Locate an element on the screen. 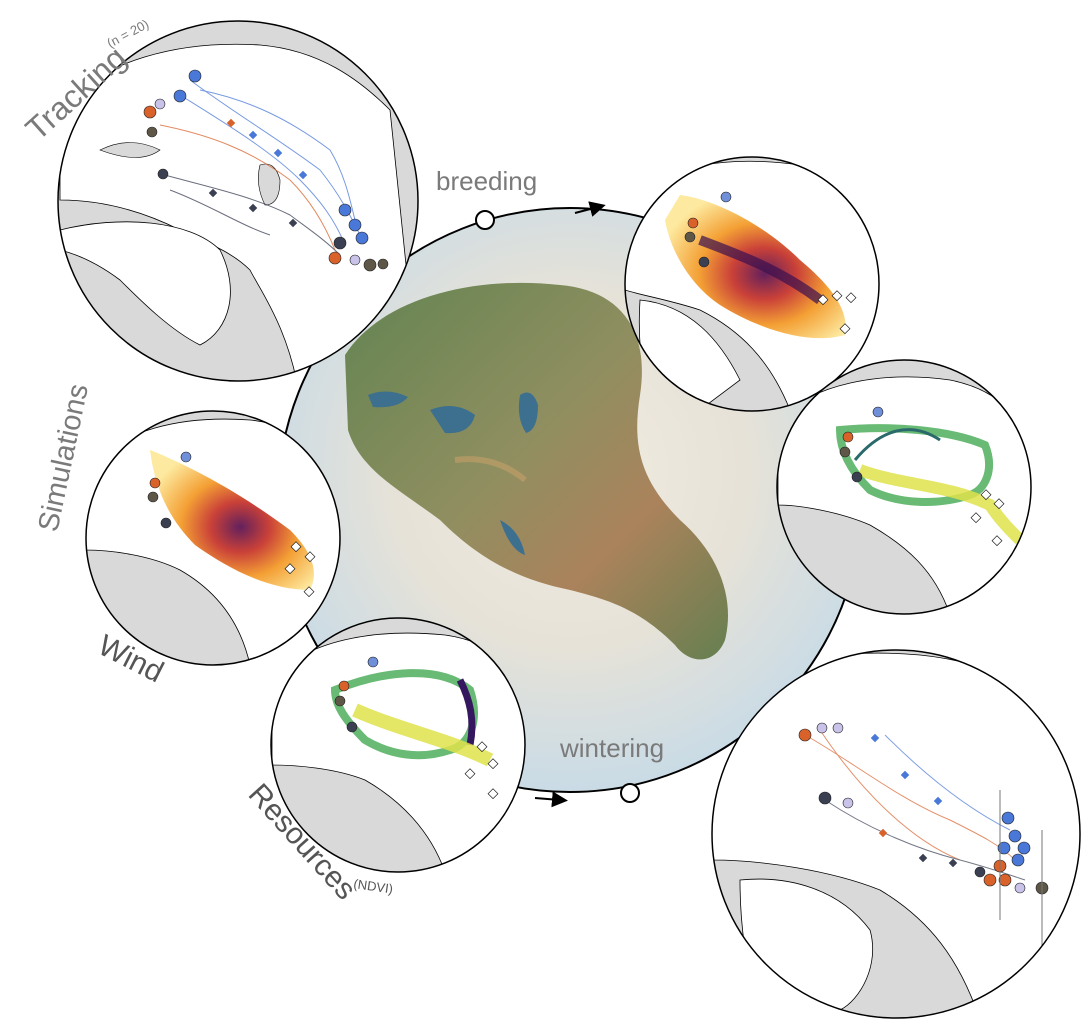  breeding-node-icon is located at coordinates (485, 220).